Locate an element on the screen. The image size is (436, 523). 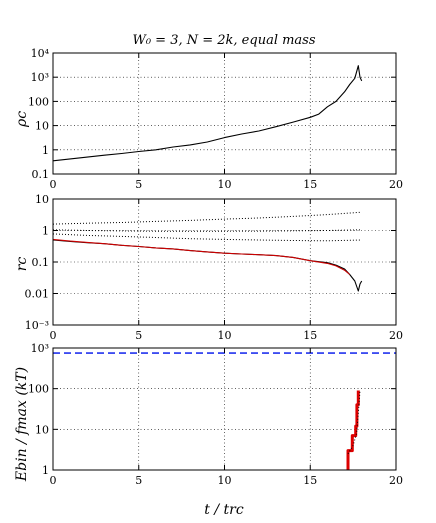
y-axis-label-rho-c: ρc is located at coordinates (22, 119).